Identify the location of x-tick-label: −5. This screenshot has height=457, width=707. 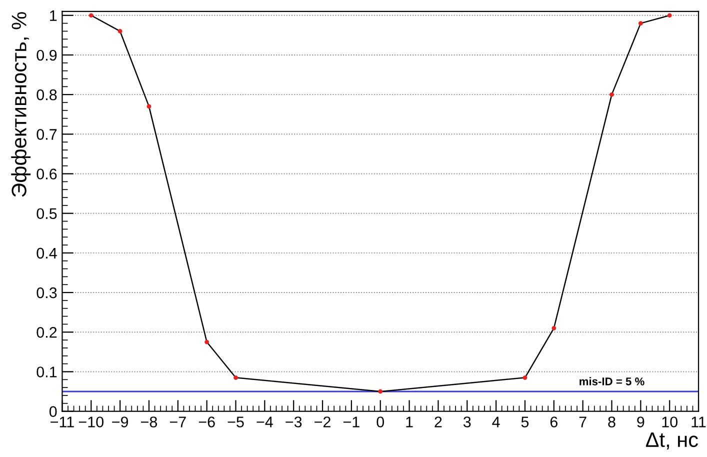
(236, 422).